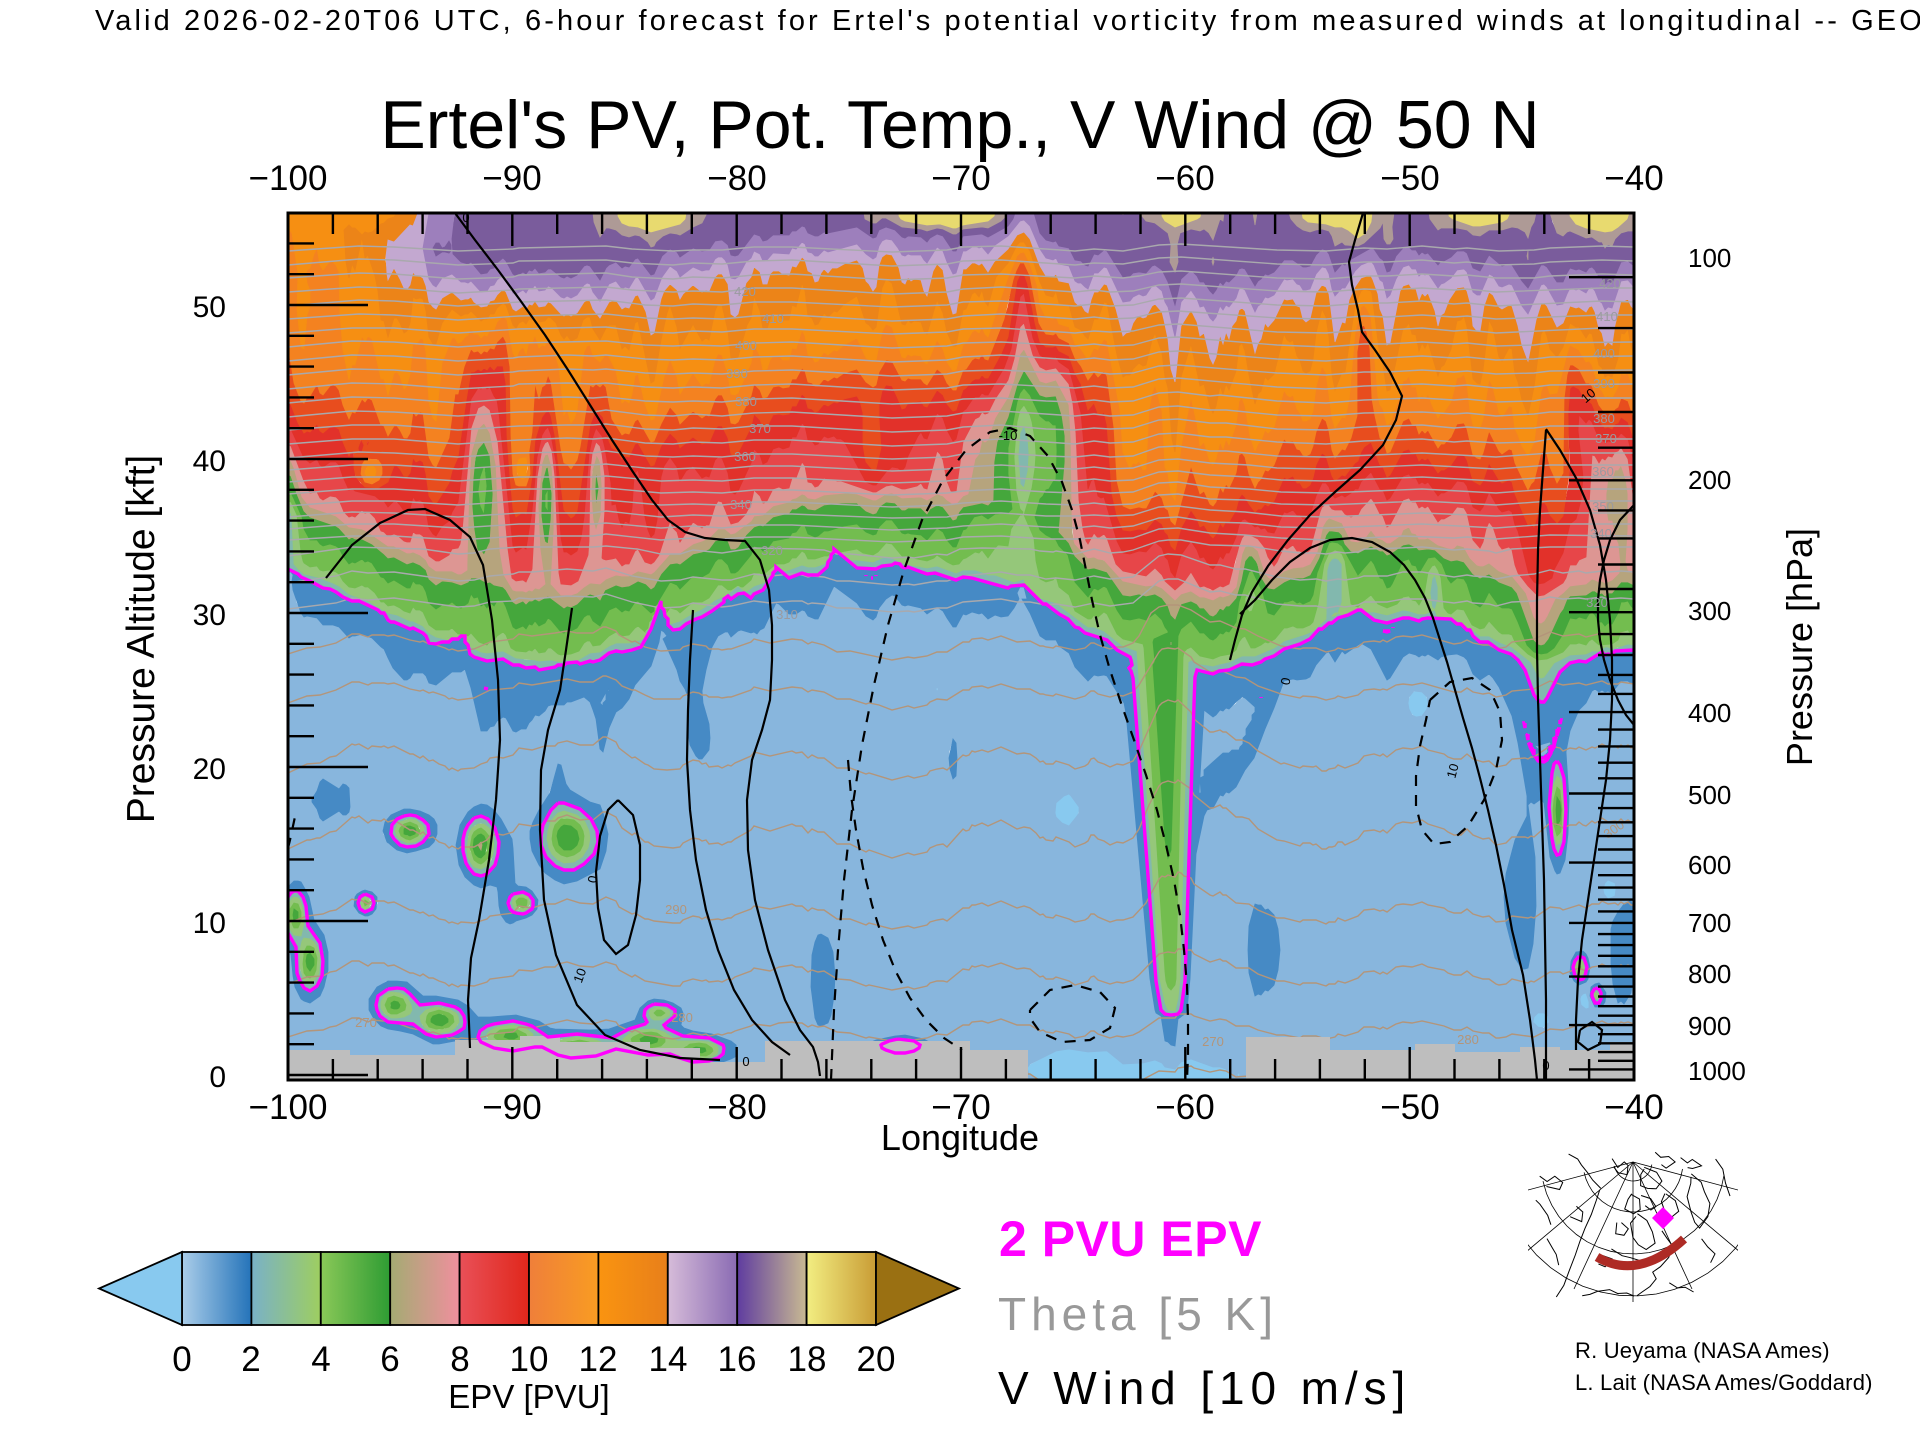 The height and width of the screenshot is (1440, 1920). I want to click on svg-text: 300, so click(1709, 611).